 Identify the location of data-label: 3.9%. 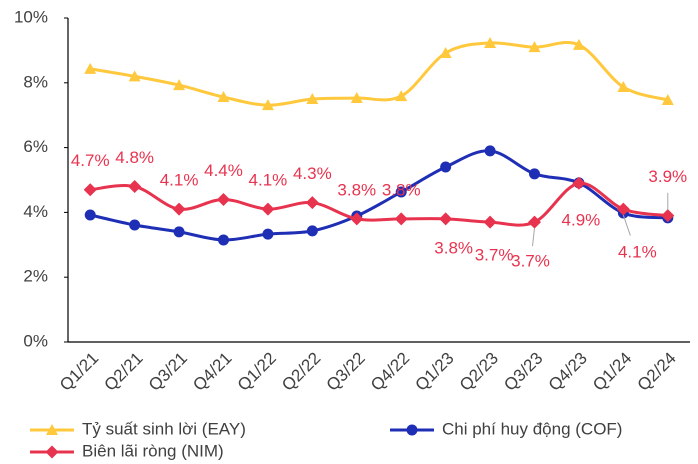
(667, 176).